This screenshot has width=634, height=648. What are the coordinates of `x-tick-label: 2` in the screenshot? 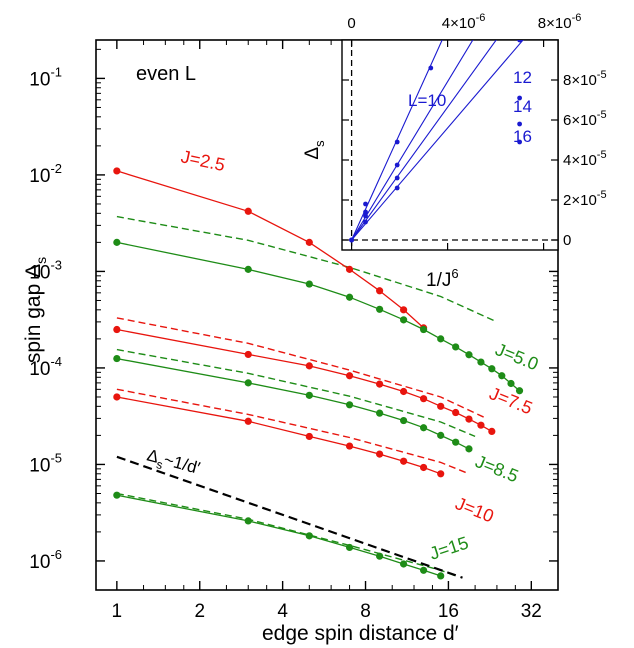 It's located at (199, 611).